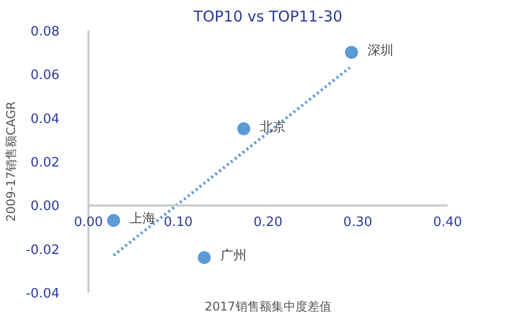  I want to click on y-axis-title: 2009-17销售额CAGR, so click(11, 161).